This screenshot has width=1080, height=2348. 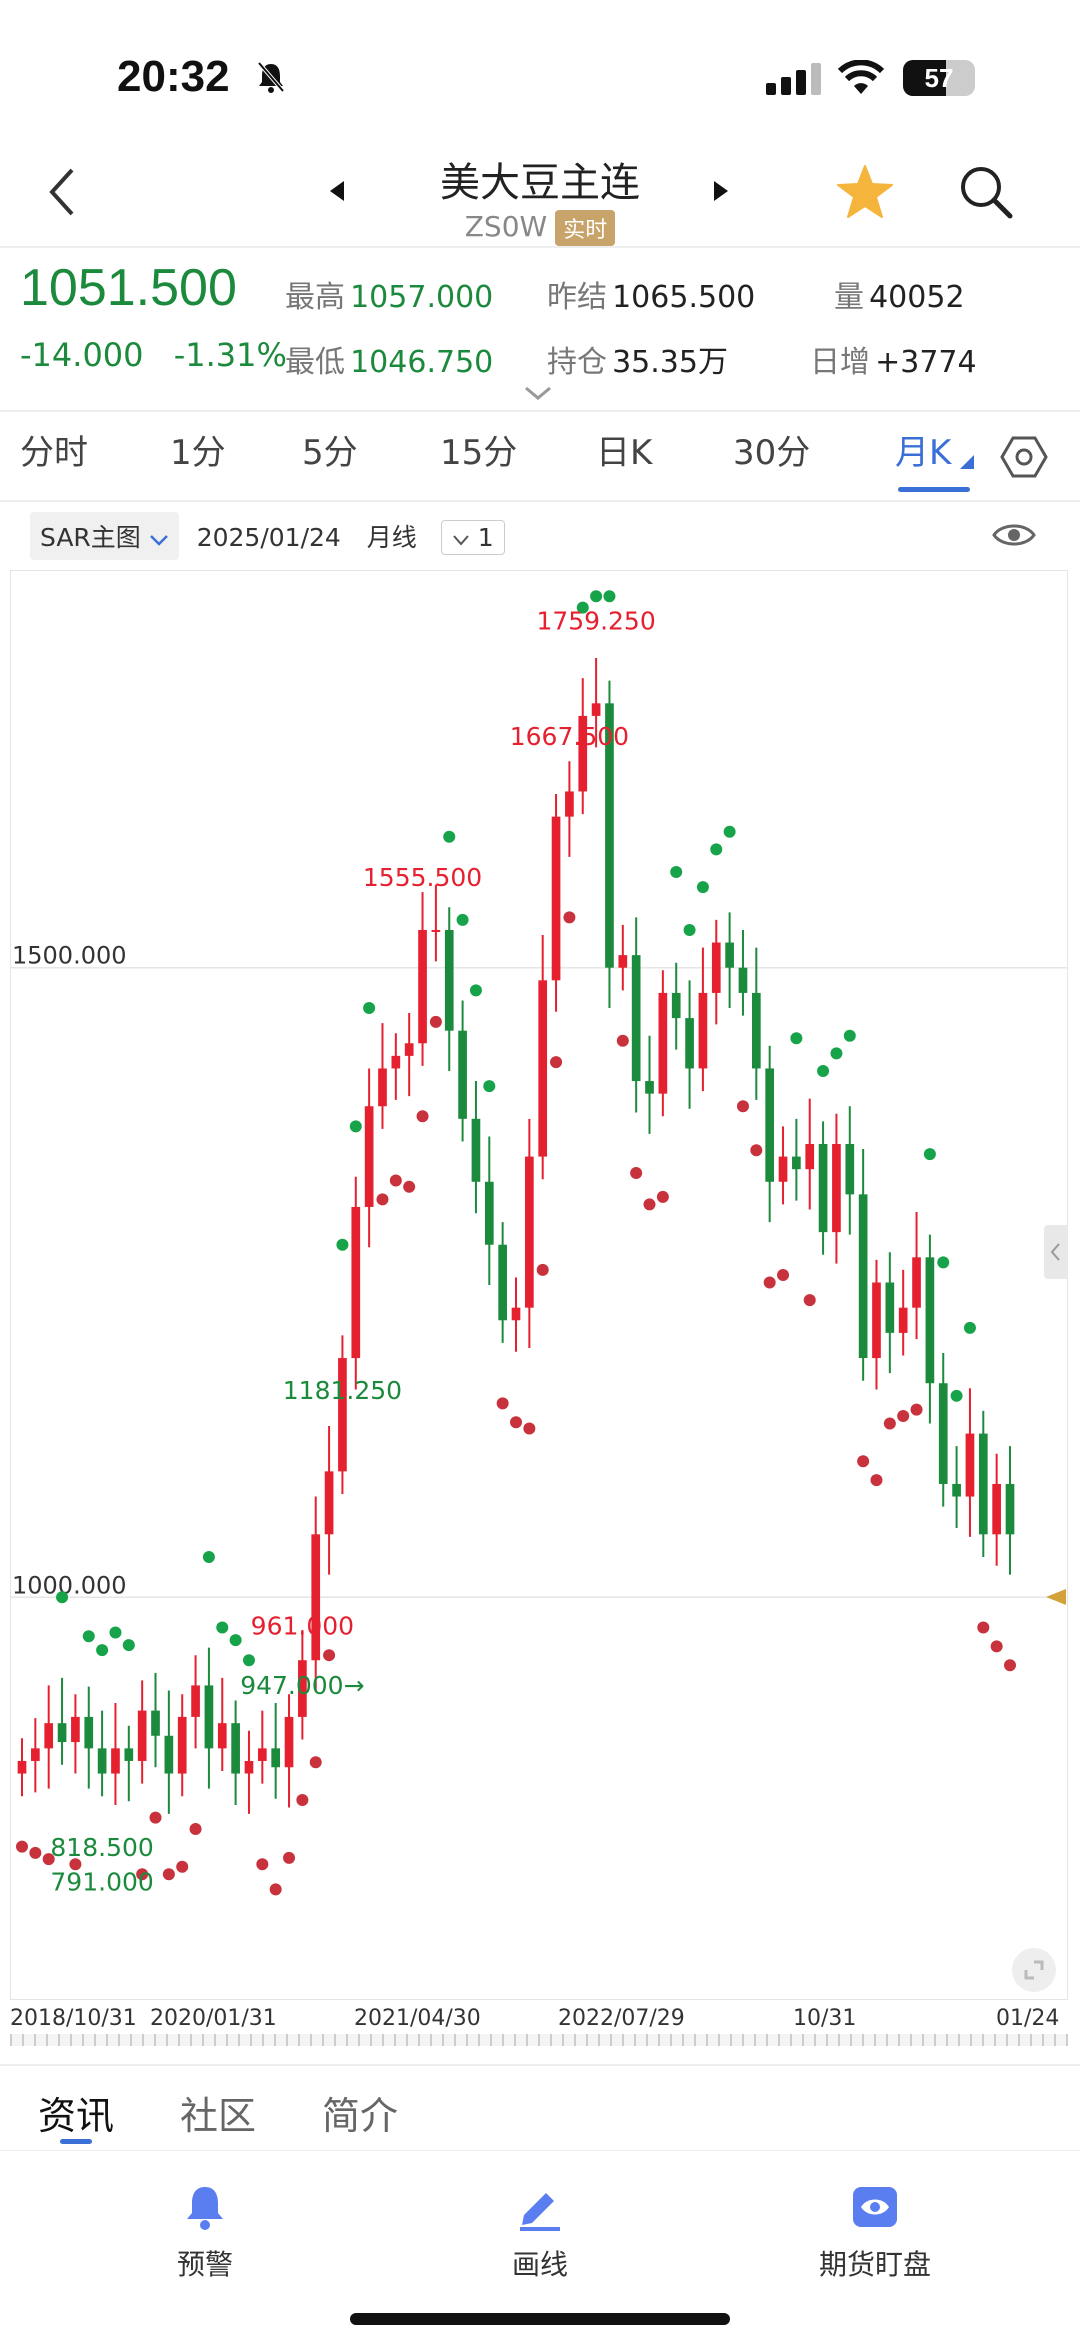 I want to click on draw-button: 画线, so click(x=540, y=2232).